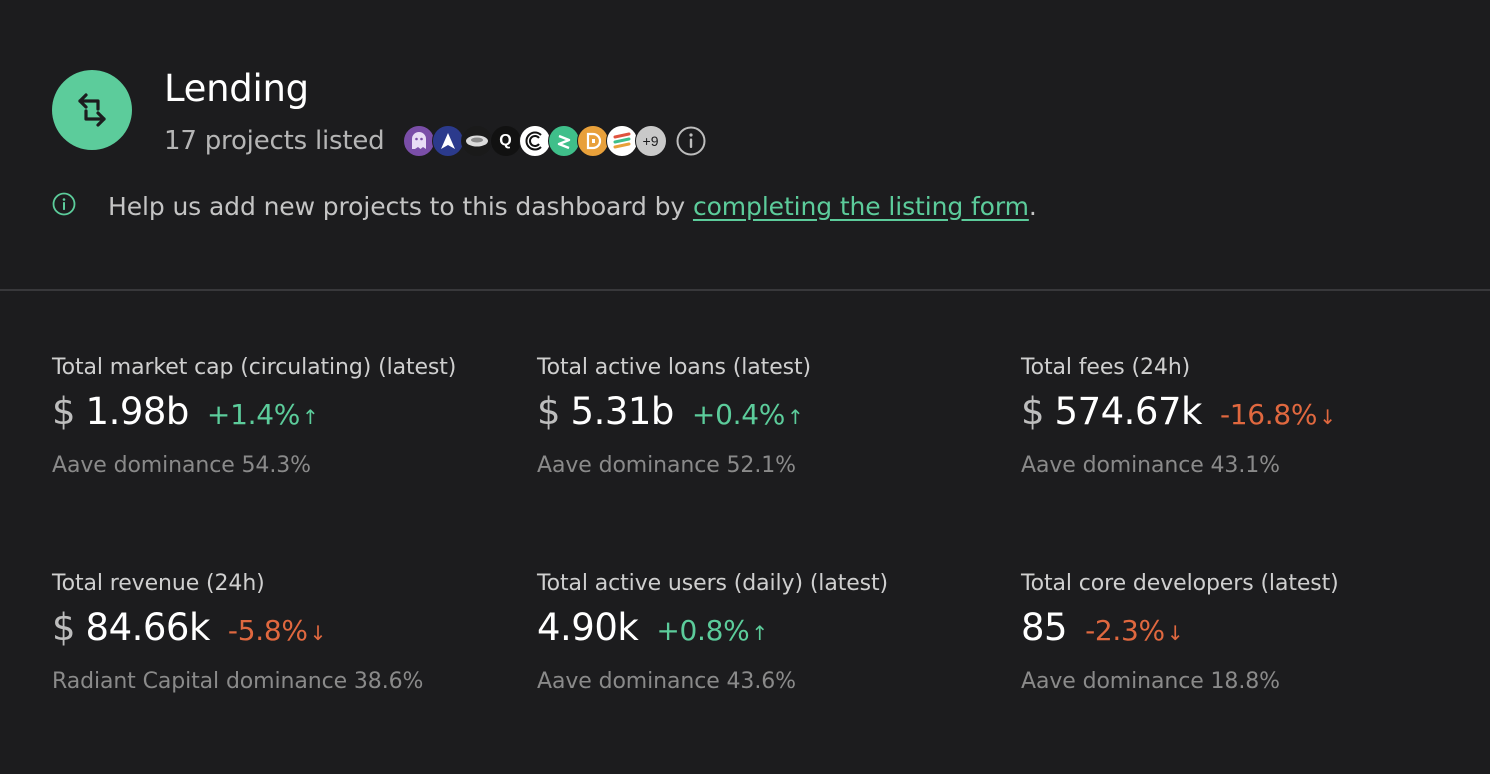 This screenshot has height=774, width=1490. Describe the element at coordinates (691, 141) in the screenshot. I see `info-icon` at that location.